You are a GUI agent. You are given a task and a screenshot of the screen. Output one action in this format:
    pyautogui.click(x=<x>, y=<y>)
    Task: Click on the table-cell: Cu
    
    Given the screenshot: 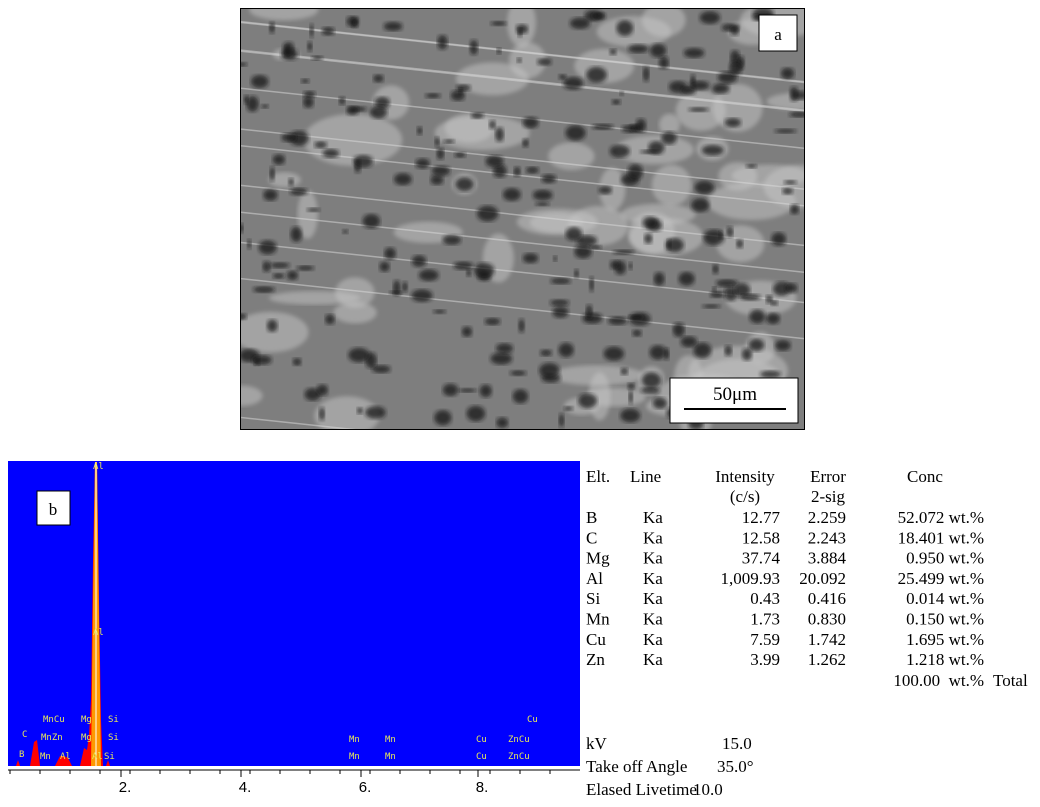 What is the action you would take?
    pyautogui.click(x=596, y=639)
    